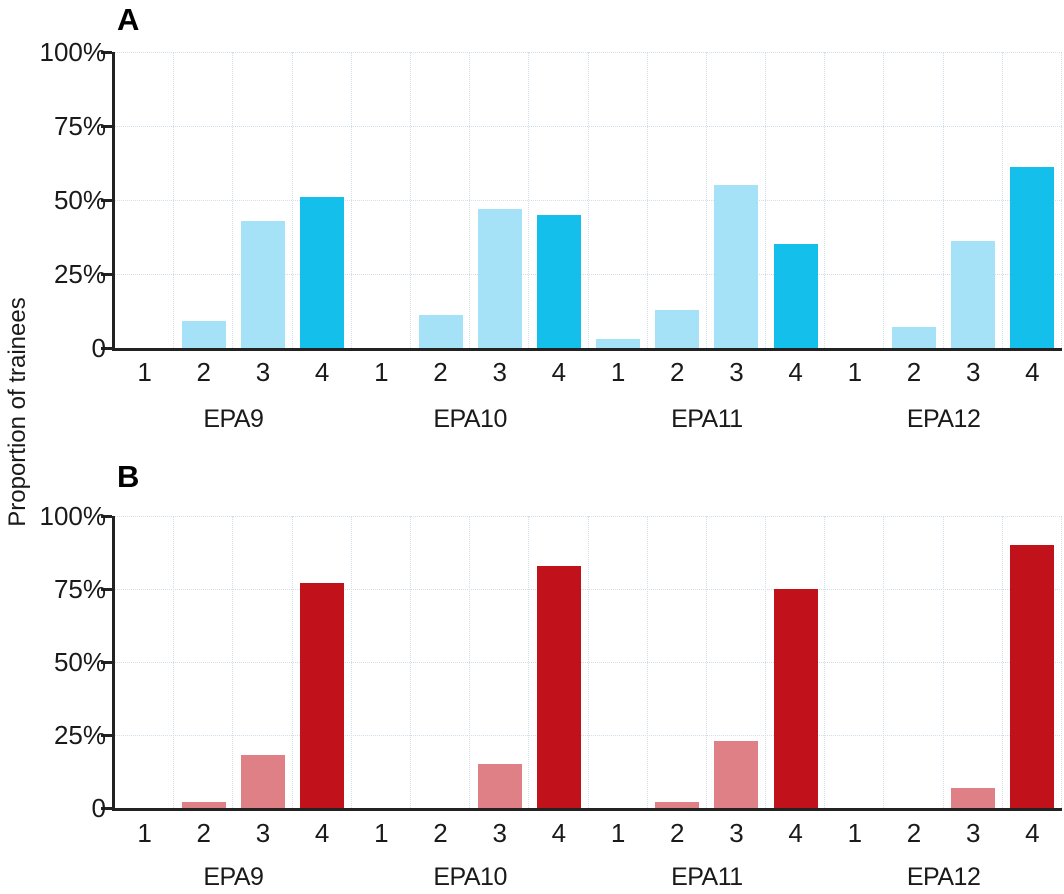 This screenshot has height=894, width=1064. What do you see at coordinates (973, 372) in the screenshot?
I see `x-tick-label-EPA12-3: 3` at bounding box center [973, 372].